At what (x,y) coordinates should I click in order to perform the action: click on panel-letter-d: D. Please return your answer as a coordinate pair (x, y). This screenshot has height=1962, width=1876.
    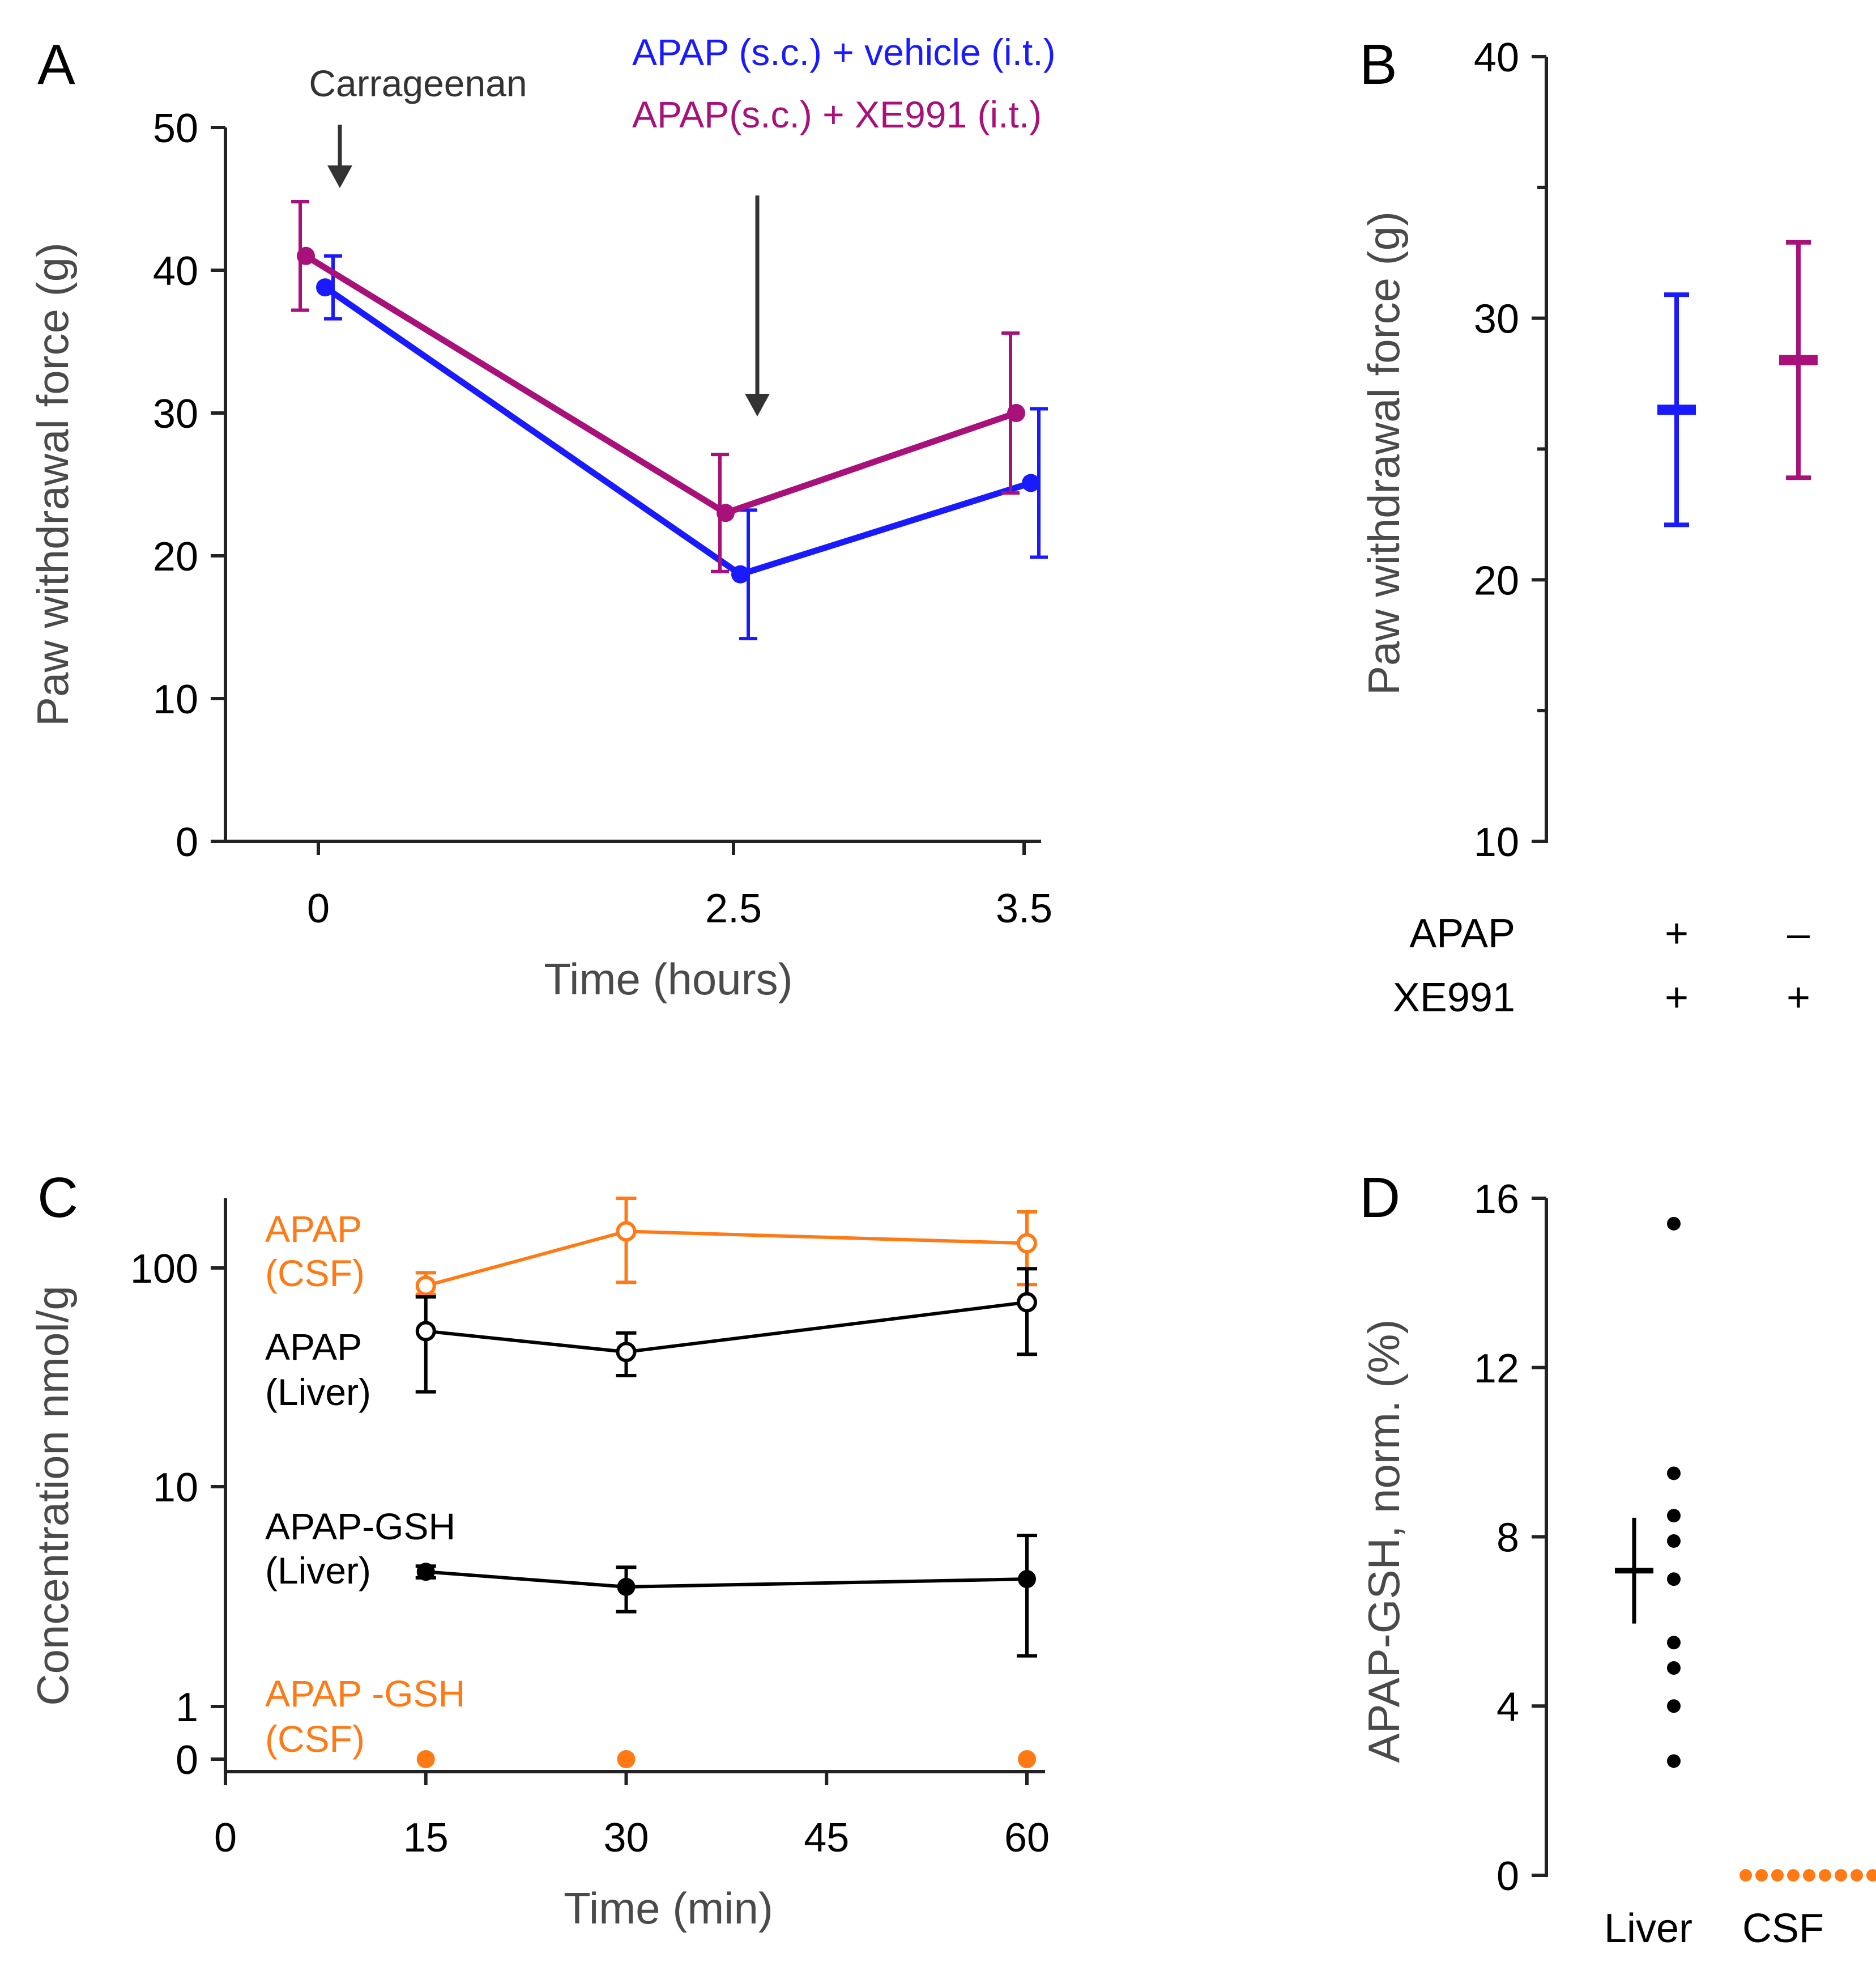
    Looking at the image, I should click on (1379, 1197).